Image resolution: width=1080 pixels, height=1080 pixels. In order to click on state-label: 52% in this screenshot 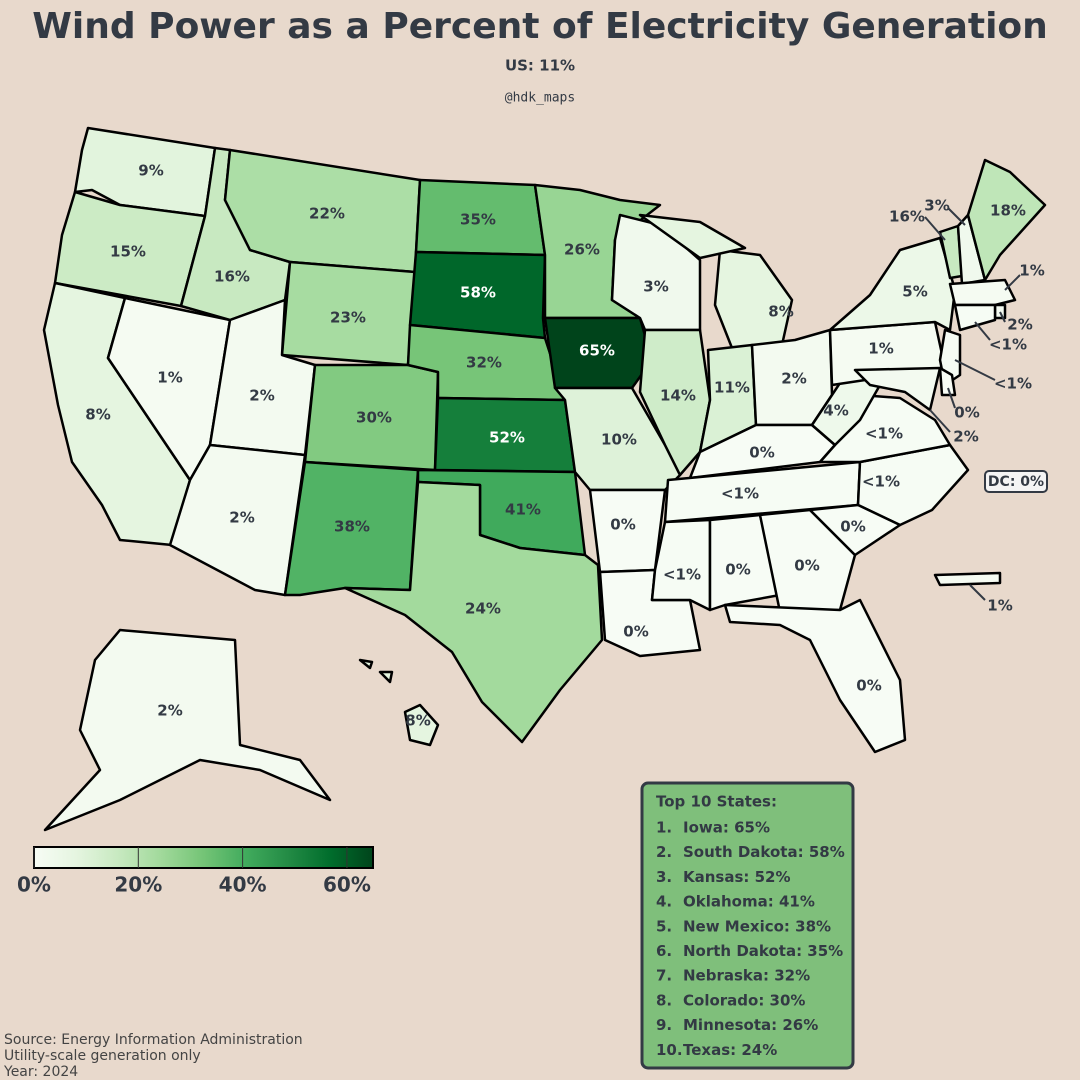, I will do `click(507, 438)`.